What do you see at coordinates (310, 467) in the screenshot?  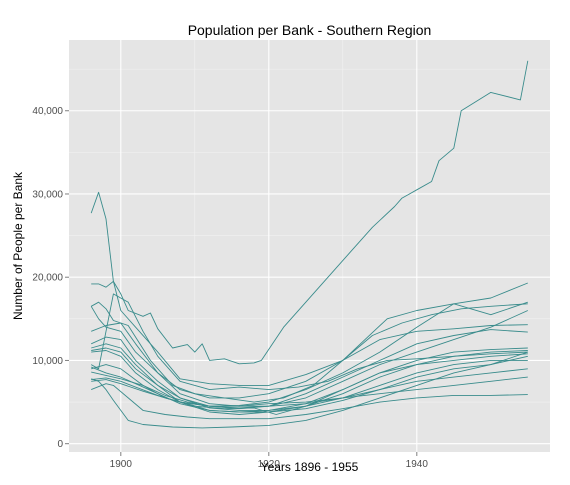 I see `x-axis-title: Years 1896 - 1955` at bounding box center [310, 467].